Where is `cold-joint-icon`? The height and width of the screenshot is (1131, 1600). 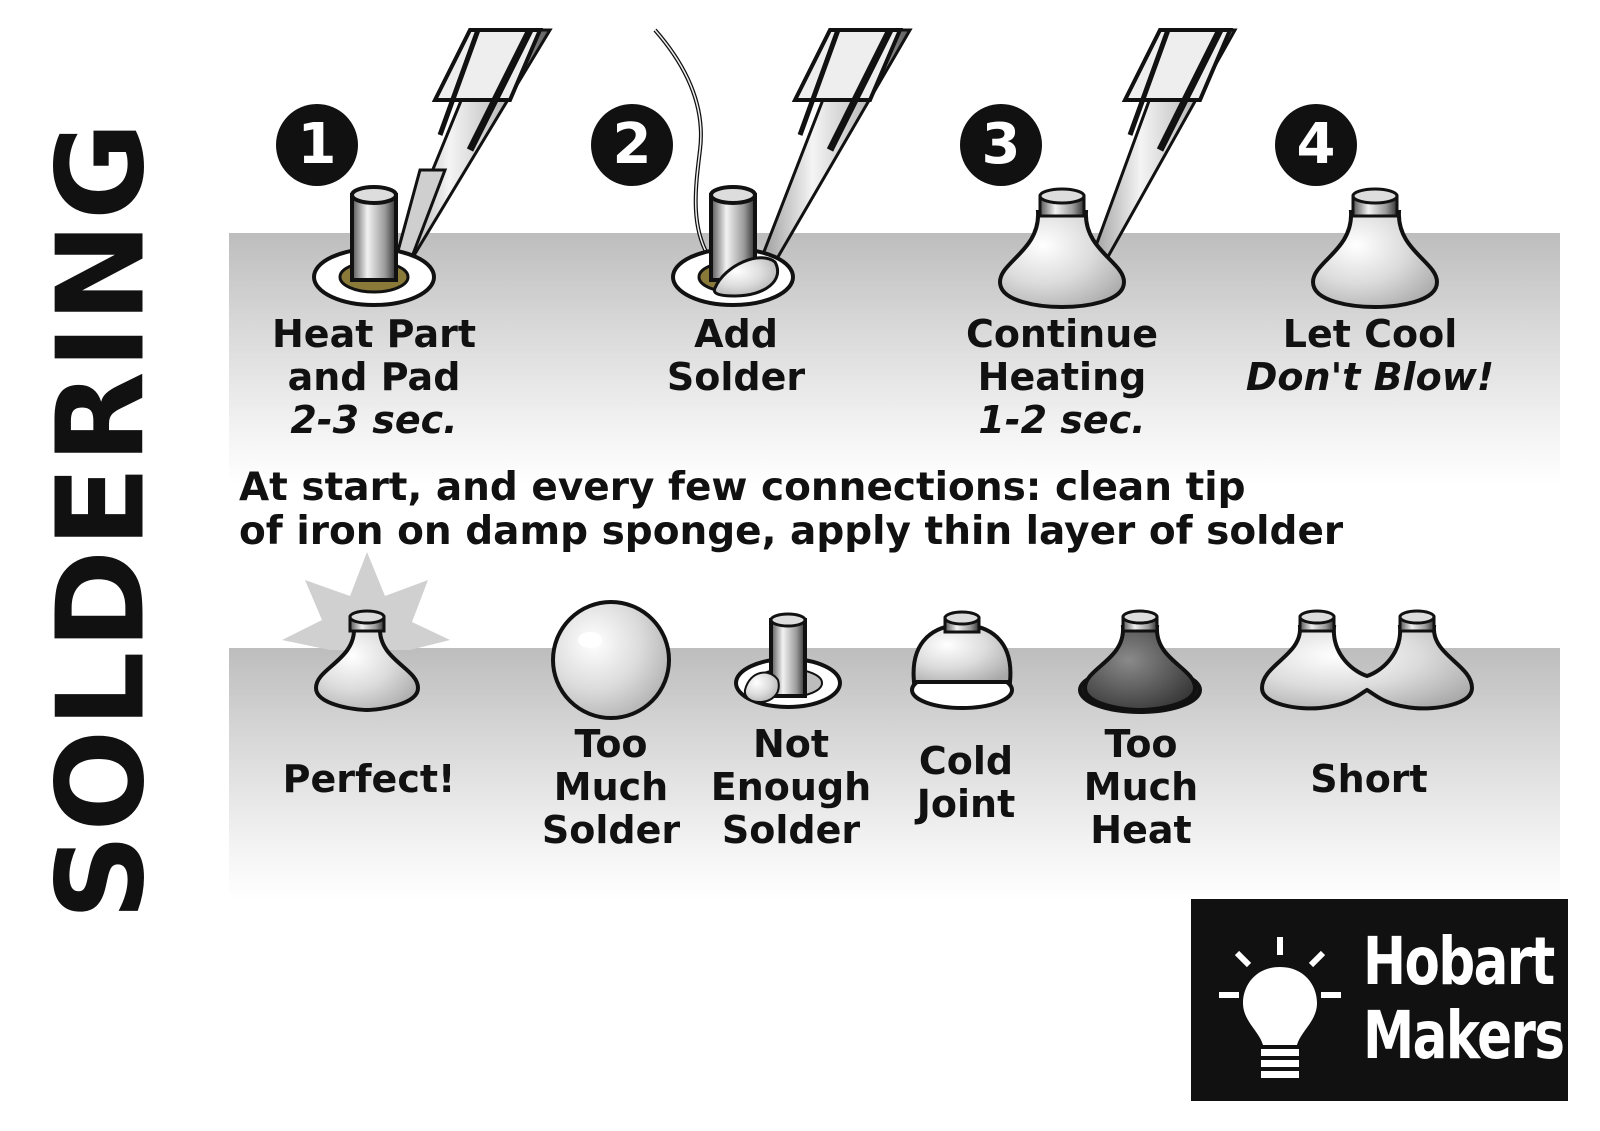 cold-joint-icon is located at coordinates (962, 660).